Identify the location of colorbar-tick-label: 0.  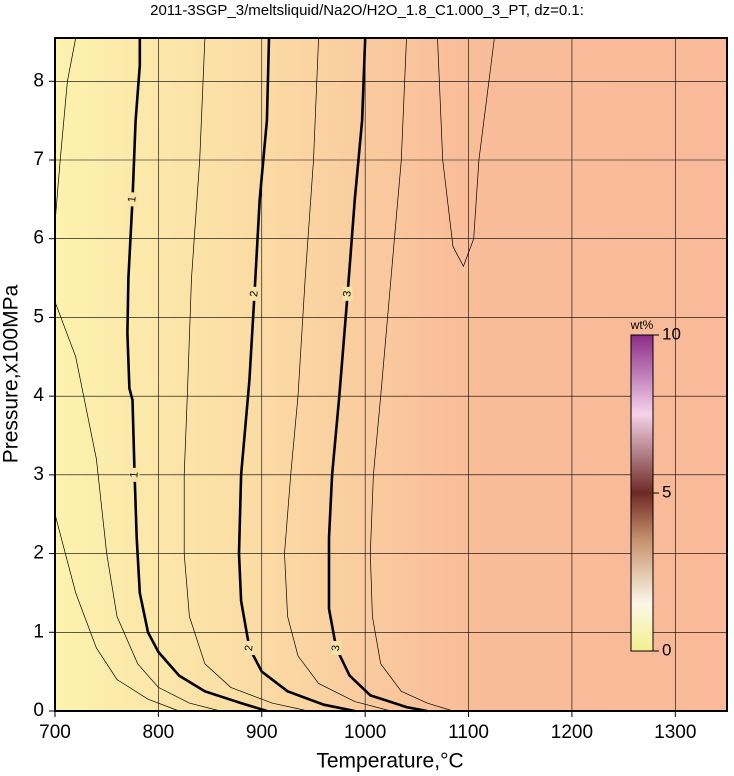
(666, 649).